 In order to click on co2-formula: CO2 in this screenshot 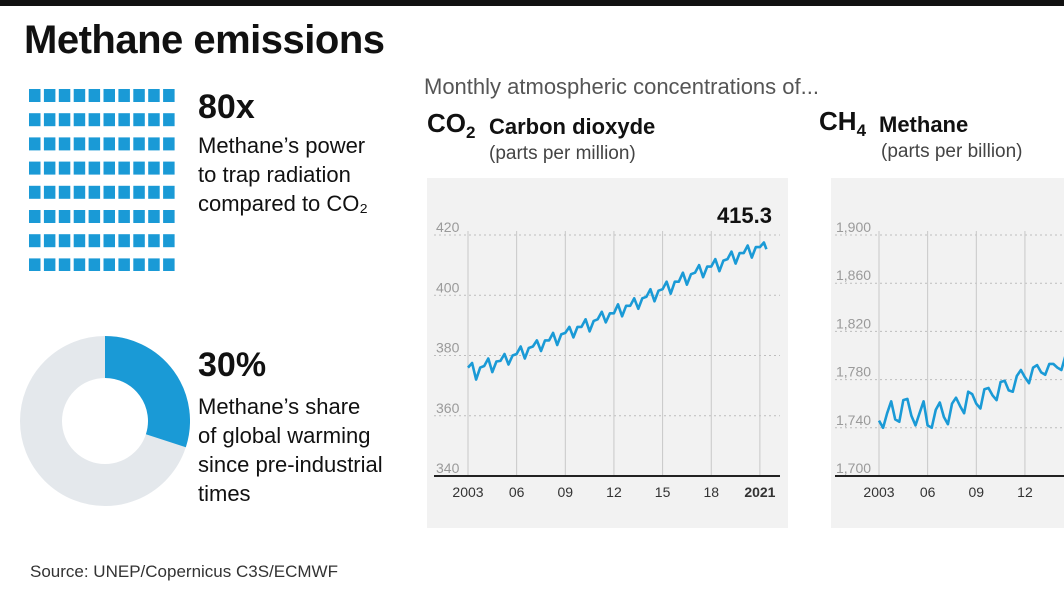, I will do `click(451, 125)`.